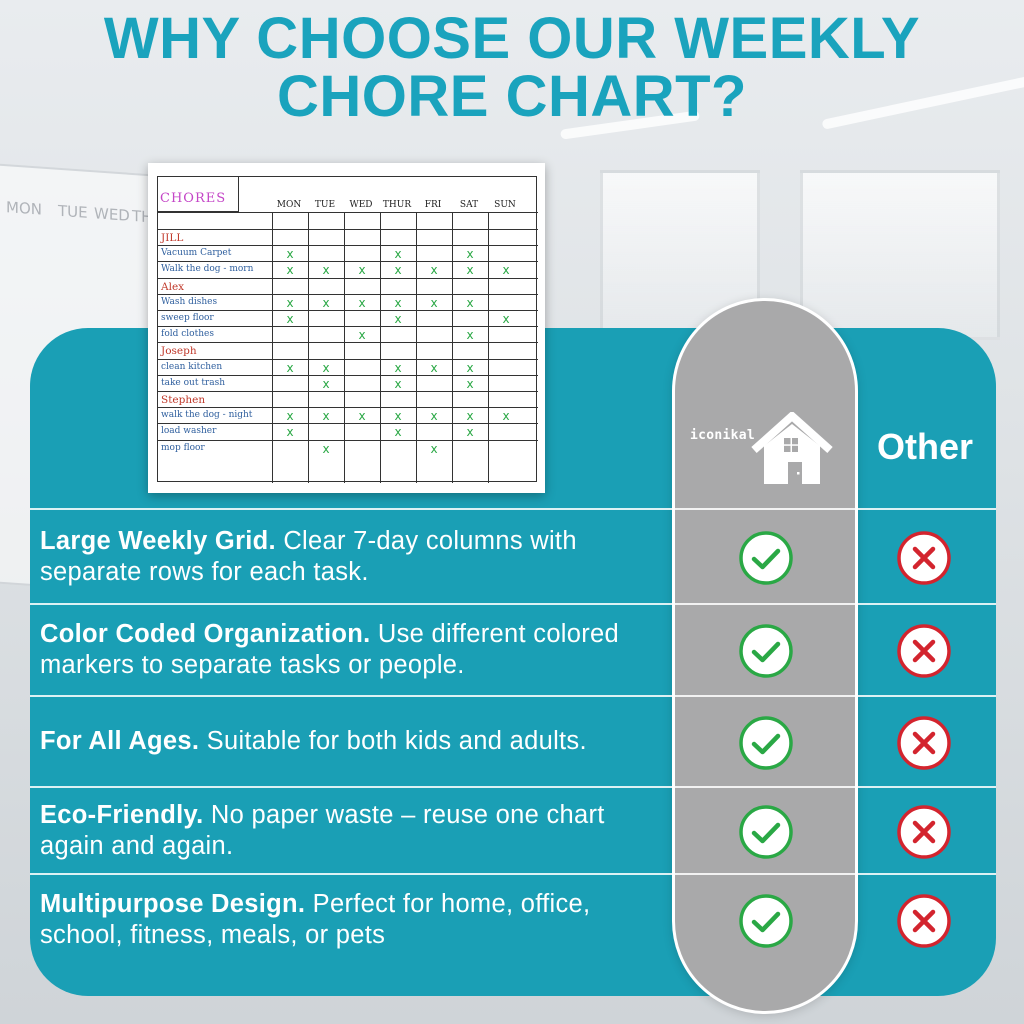  I want to click on person-name: Alex, so click(173, 286).